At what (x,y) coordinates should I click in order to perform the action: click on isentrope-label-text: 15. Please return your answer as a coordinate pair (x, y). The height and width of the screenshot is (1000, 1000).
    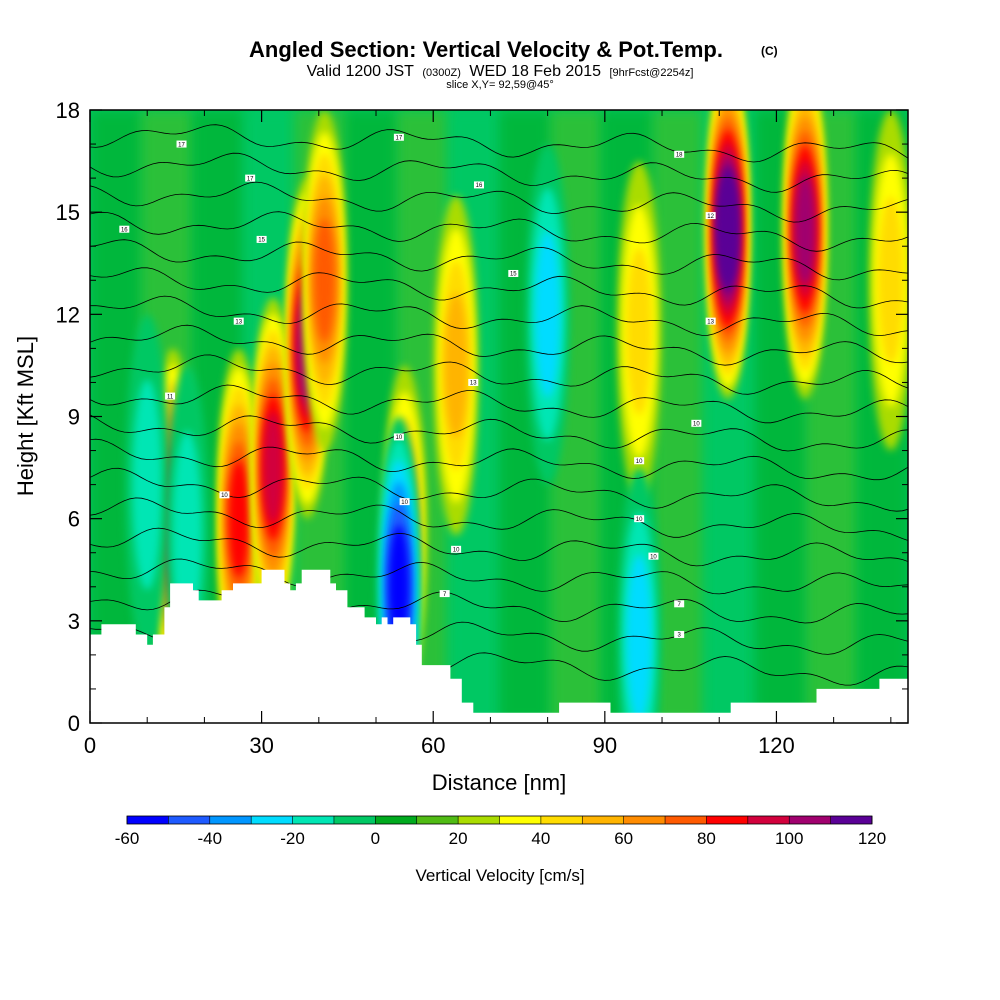
    Looking at the image, I should click on (513, 275).